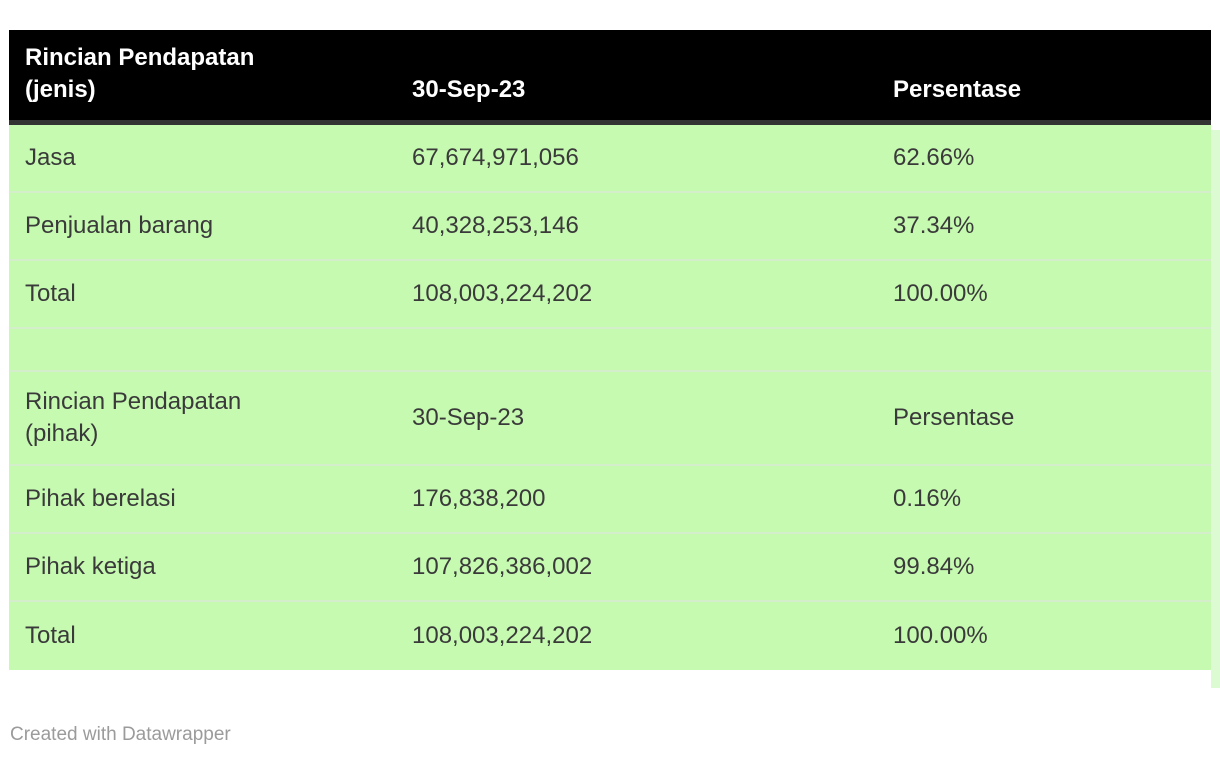 The width and height of the screenshot is (1220, 760). I want to click on cell-label: Penjualan barang, so click(202, 225).